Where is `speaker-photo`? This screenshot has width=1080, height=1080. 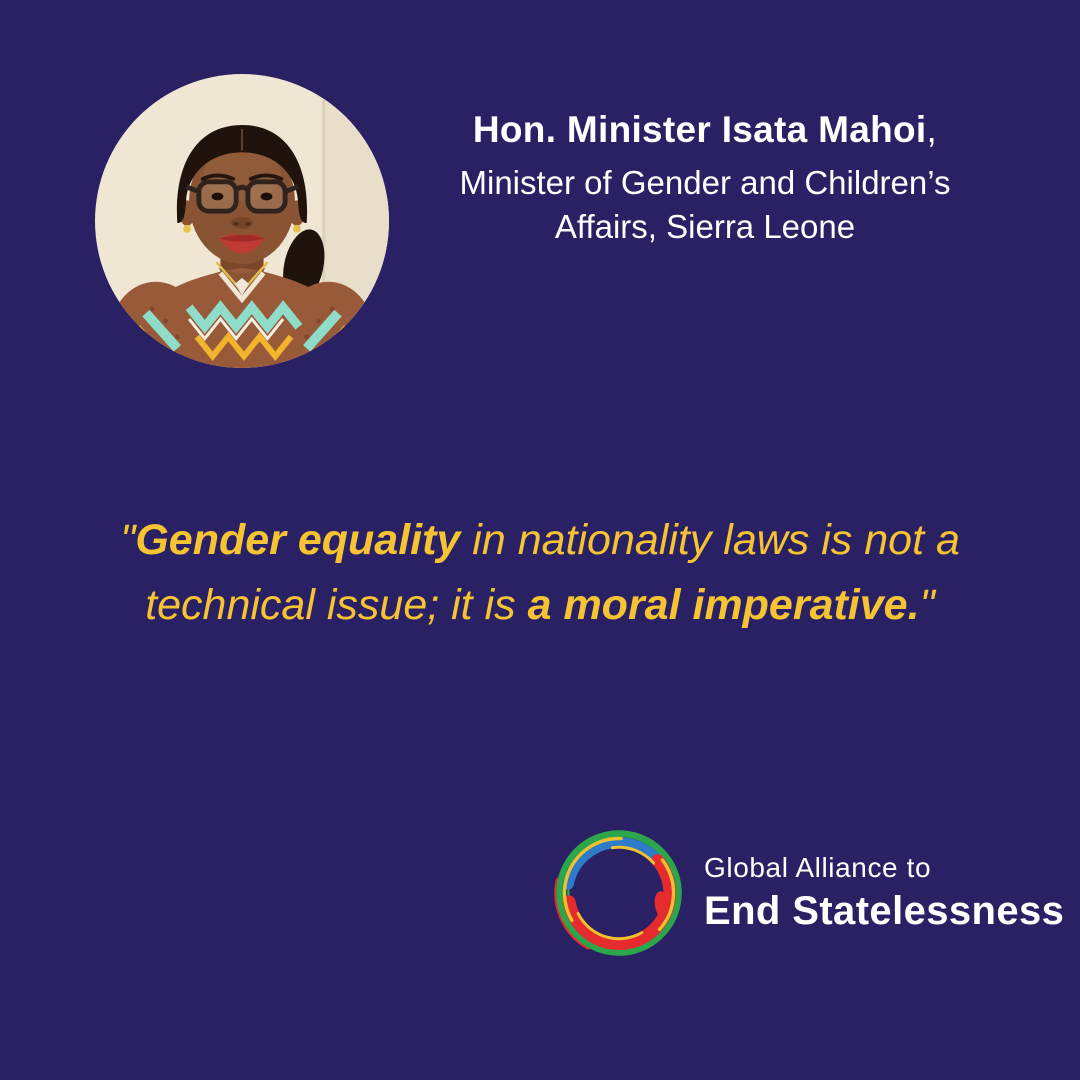
speaker-photo is located at coordinates (242, 221).